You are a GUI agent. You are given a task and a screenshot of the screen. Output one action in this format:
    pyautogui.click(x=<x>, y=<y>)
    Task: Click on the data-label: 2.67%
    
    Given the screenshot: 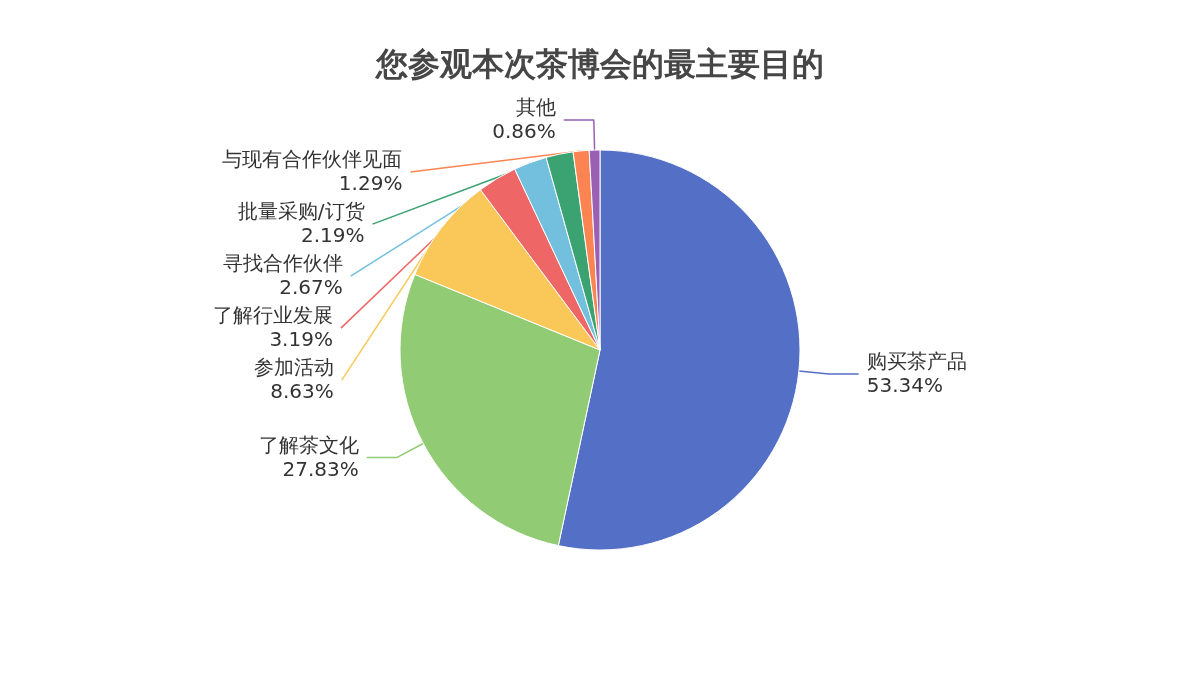 What is the action you would take?
    pyautogui.click(x=311, y=287)
    